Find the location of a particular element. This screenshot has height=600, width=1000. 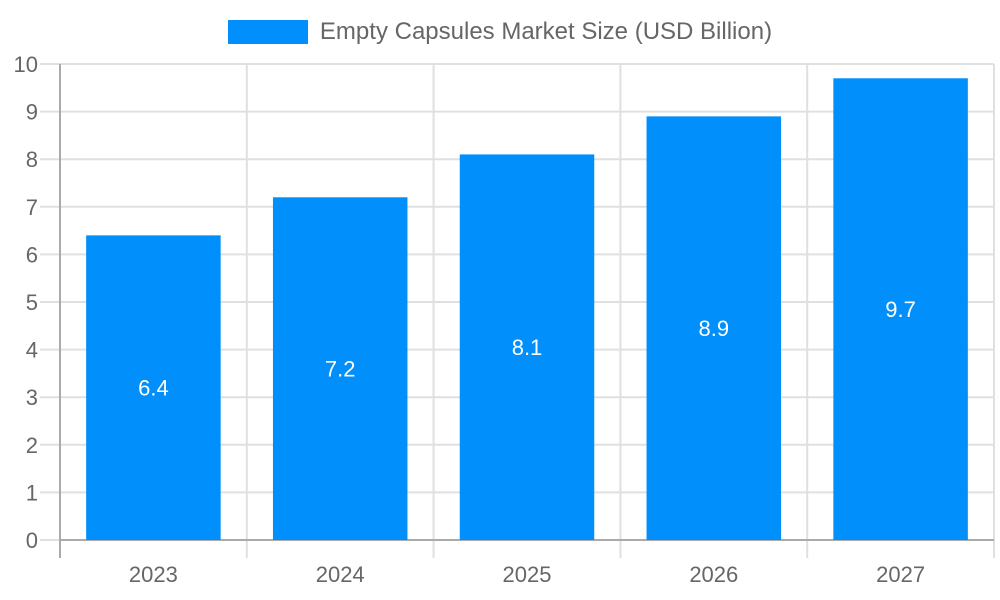

y-tick-label: 2 is located at coordinates (32, 445).